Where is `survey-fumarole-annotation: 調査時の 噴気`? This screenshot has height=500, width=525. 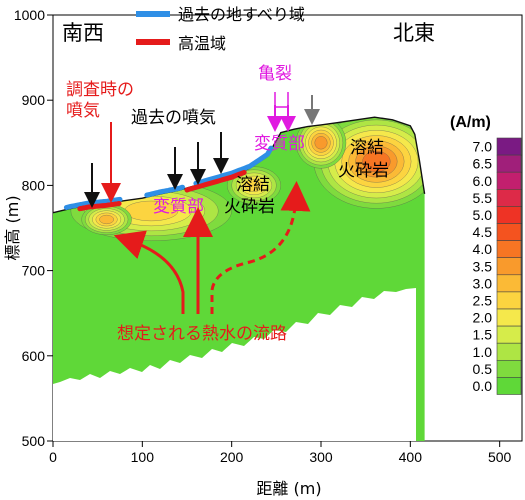 survey-fumarole-annotation: 調査時の 噴気 is located at coordinates (100, 141).